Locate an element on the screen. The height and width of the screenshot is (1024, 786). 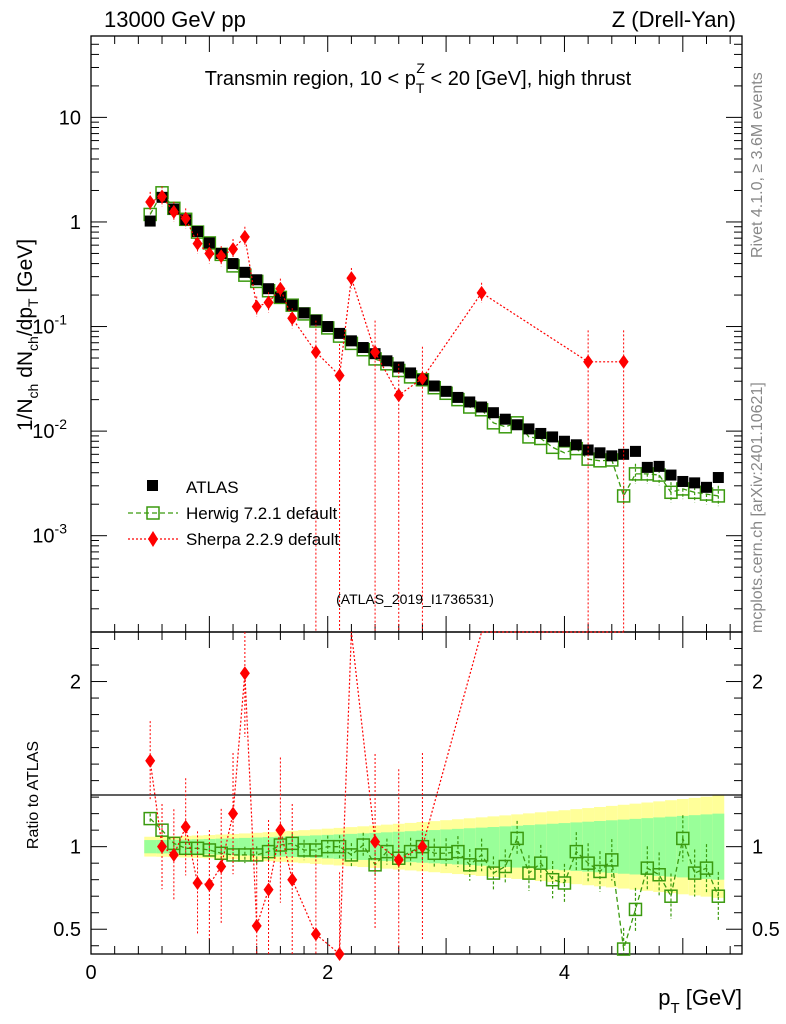
title-sub: T is located at coordinates (420, 88).